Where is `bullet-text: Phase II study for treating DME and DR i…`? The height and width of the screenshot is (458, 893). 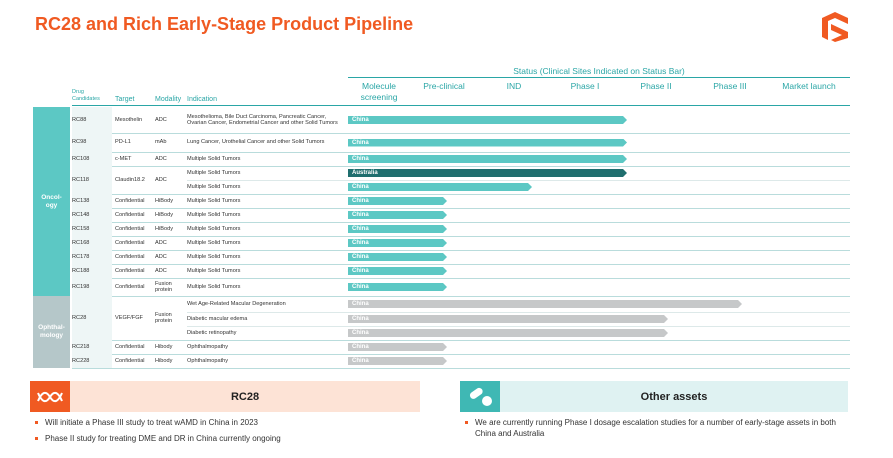 bullet-text: Phase II study for treating DME and DR i… is located at coordinates (220, 438).